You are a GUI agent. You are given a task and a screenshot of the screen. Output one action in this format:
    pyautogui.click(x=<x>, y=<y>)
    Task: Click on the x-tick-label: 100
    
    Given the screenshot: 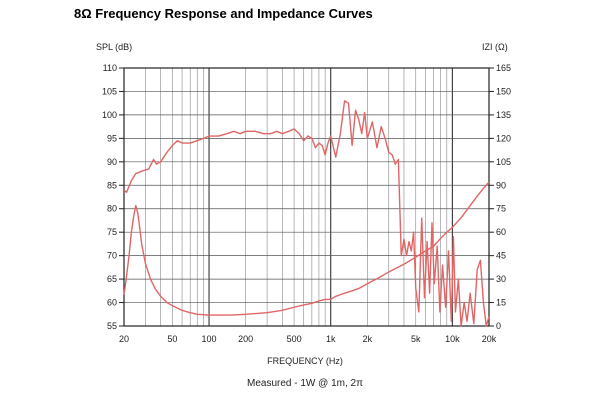 What is the action you would take?
    pyautogui.click(x=209, y=339)
    